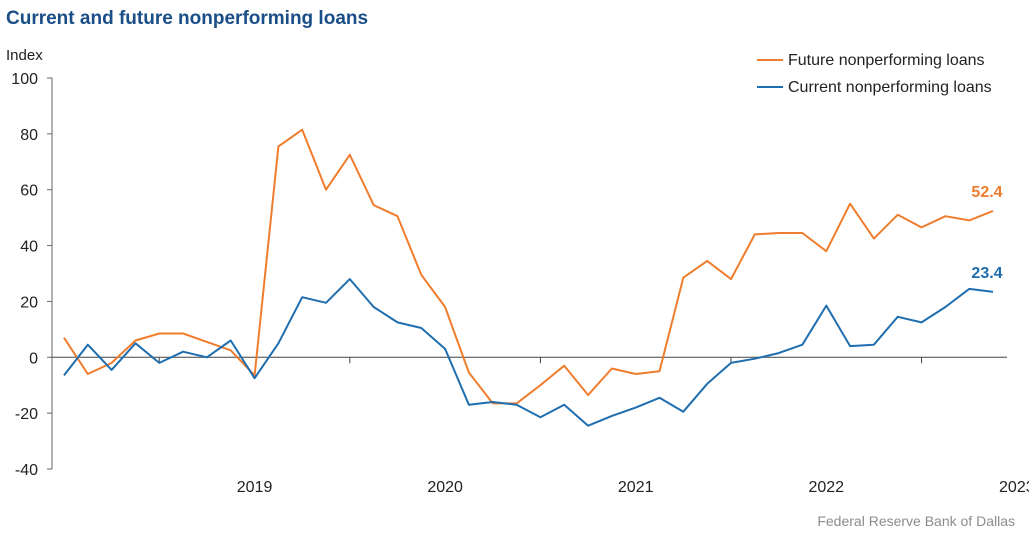  I want to click on legend-label-future: Future nonperforming loans, so click(886, 60).